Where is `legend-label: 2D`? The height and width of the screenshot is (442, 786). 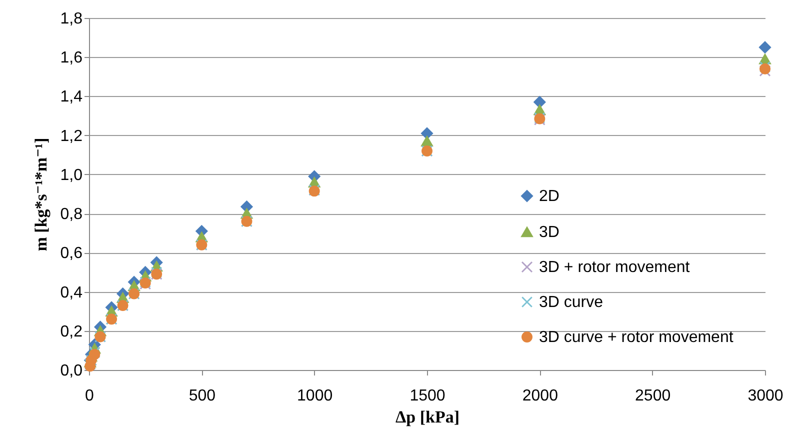 legend-label: 2D is located at coordinates (549, 196).